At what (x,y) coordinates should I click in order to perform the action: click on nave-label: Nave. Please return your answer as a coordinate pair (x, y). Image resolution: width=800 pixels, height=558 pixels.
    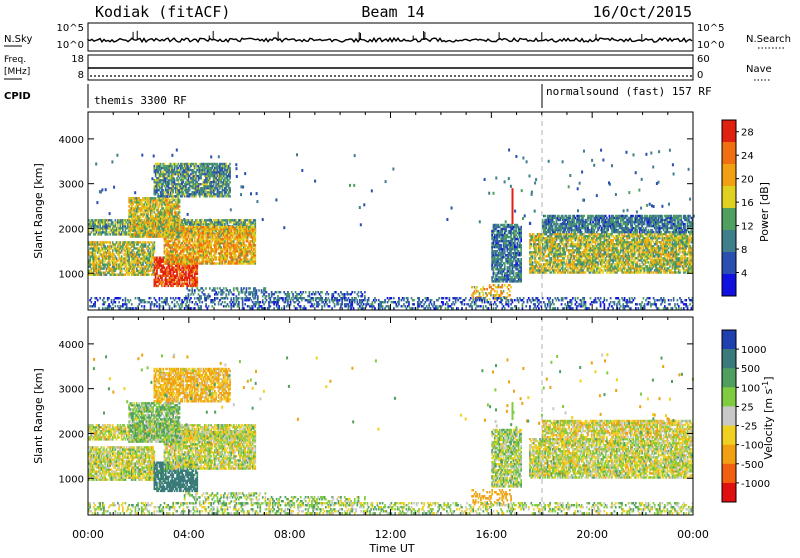
    Looking at the image, I should click on (759, 69).